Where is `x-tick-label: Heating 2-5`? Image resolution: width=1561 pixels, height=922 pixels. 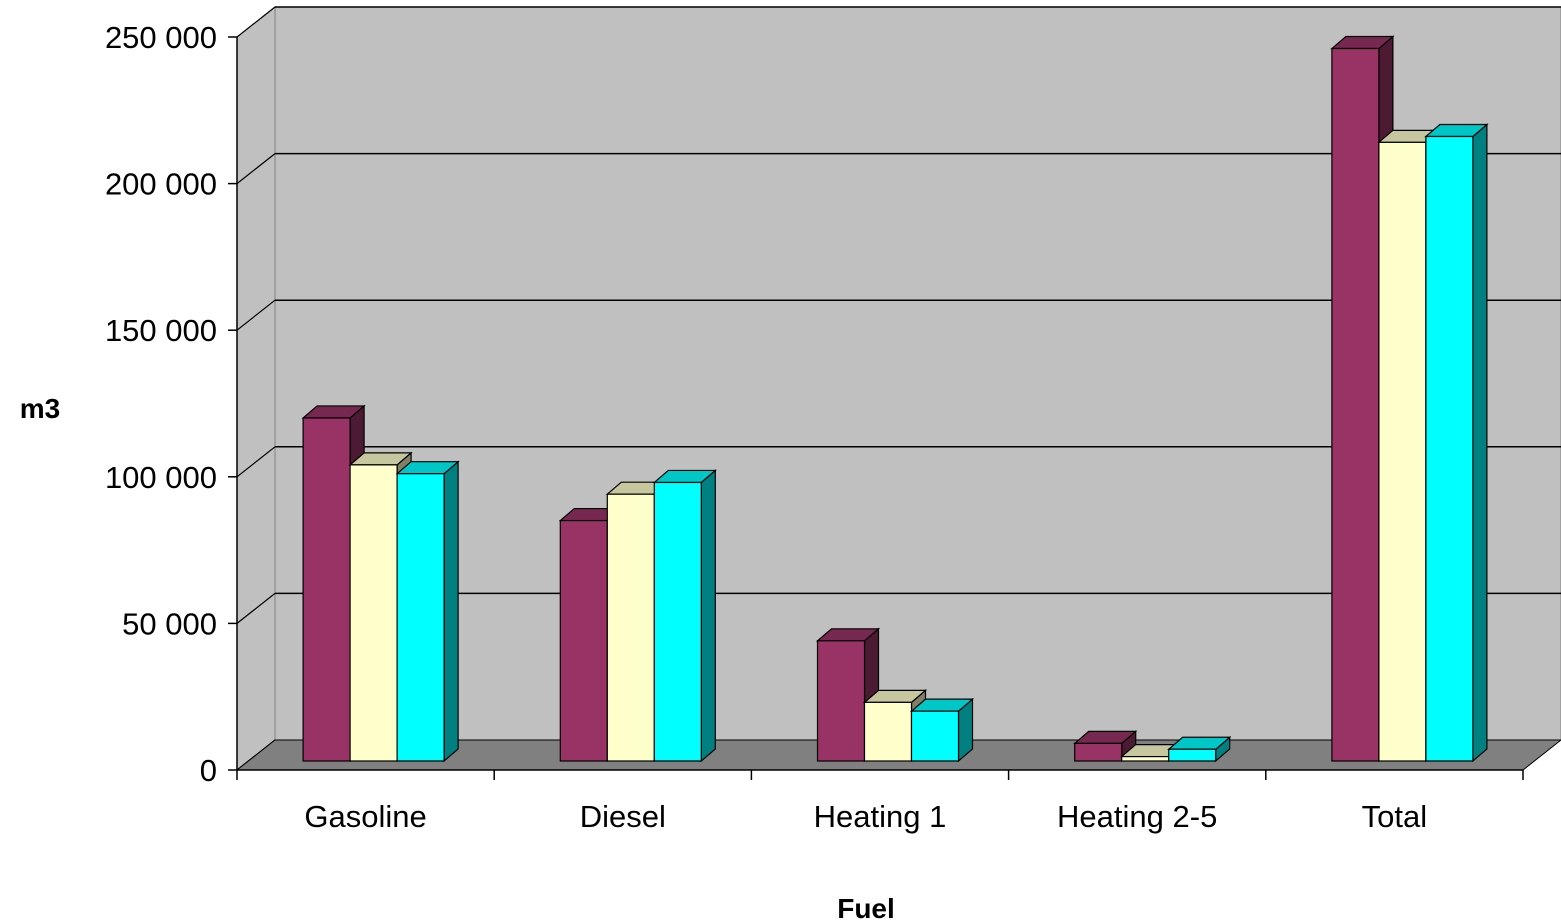 x-tick-label: Heating 2-5 is located at coordinates (1137, 816).